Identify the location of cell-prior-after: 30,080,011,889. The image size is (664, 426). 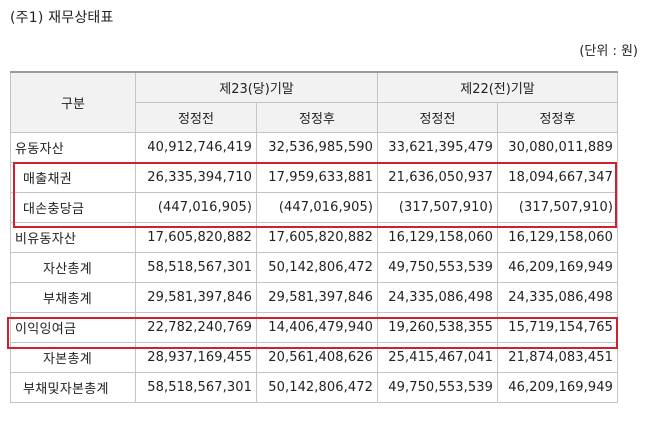
(557, 147).